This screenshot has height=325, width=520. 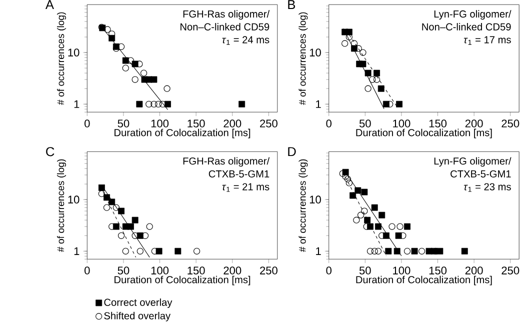 What do you see at coordinates (487, 40) in the screenshot?
I see `annotation: τ$_{1}$ = 17 ms` at bounding box center [487, 40].